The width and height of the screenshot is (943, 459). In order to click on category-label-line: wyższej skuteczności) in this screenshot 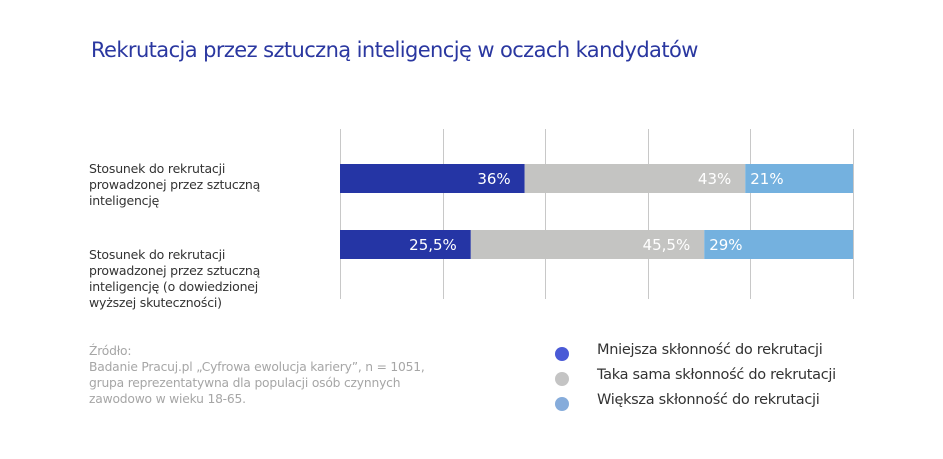, I will do `click(155, 302)`.